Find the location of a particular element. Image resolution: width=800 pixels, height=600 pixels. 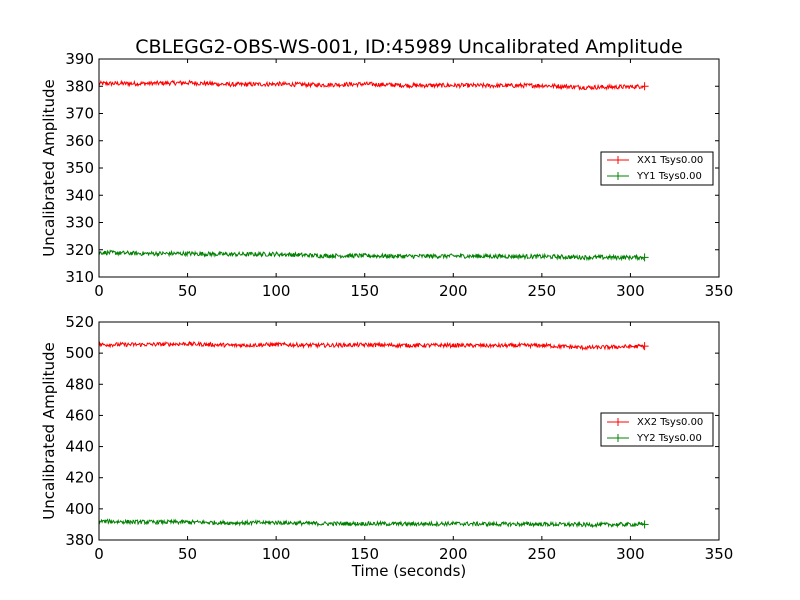

legend-top: XX1 Tsys0.00 YY1 Tsys0.00 is located at coordinates (657, 168).